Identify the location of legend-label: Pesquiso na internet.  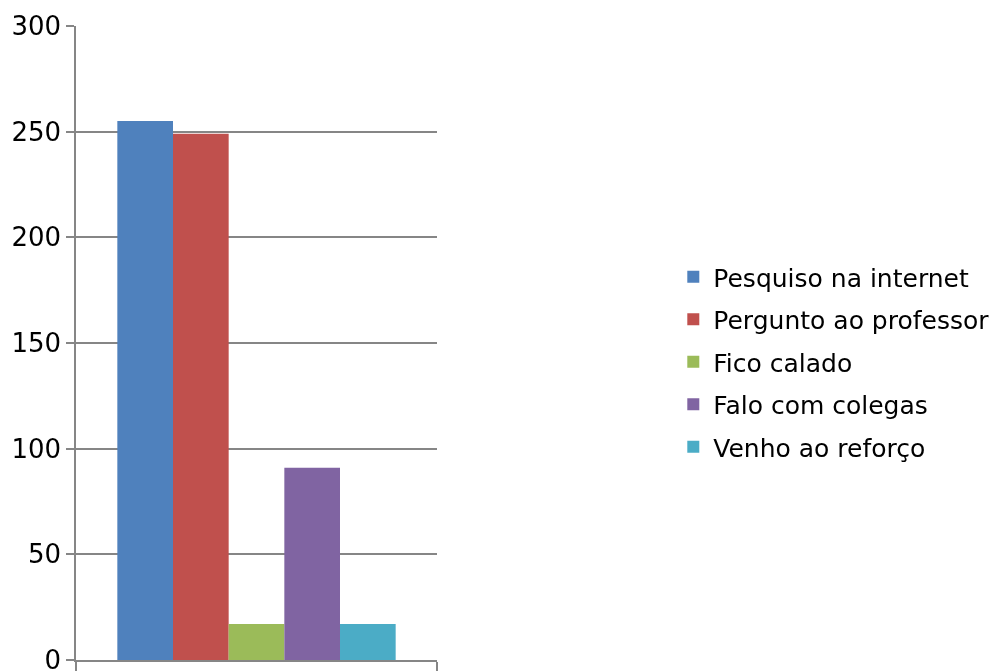
(841, 278).